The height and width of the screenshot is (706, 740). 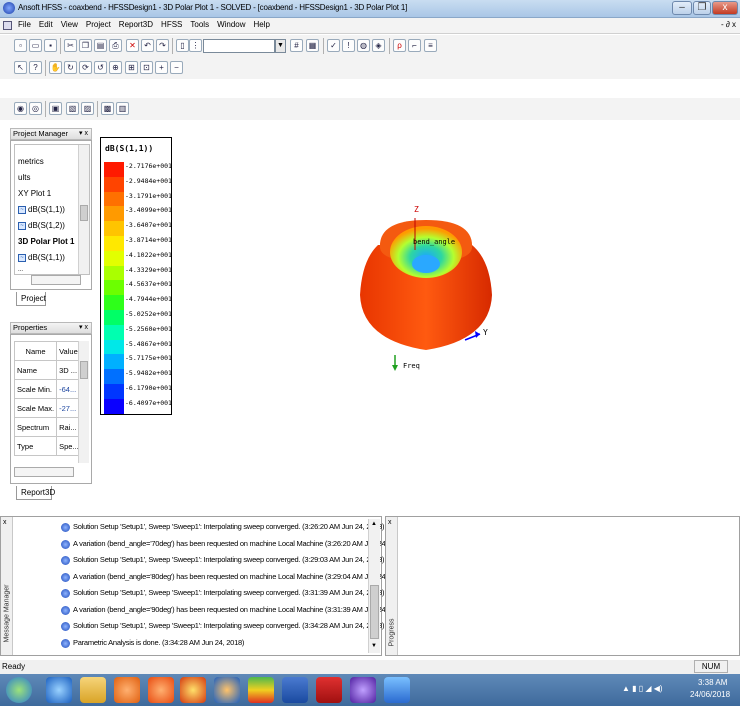 What do you see at coordinates (397, 690) in the screenshot?
I see `snipping-tool-icon` at bounding box center [397, 690].